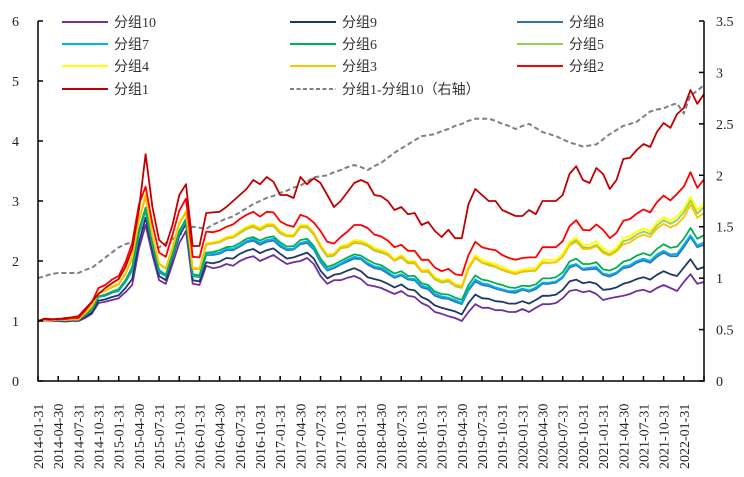  What do you see at coordinates (719, 73) in the screenshot?
I see `y2-tick-label: 3` at bounding box center [719, 73].